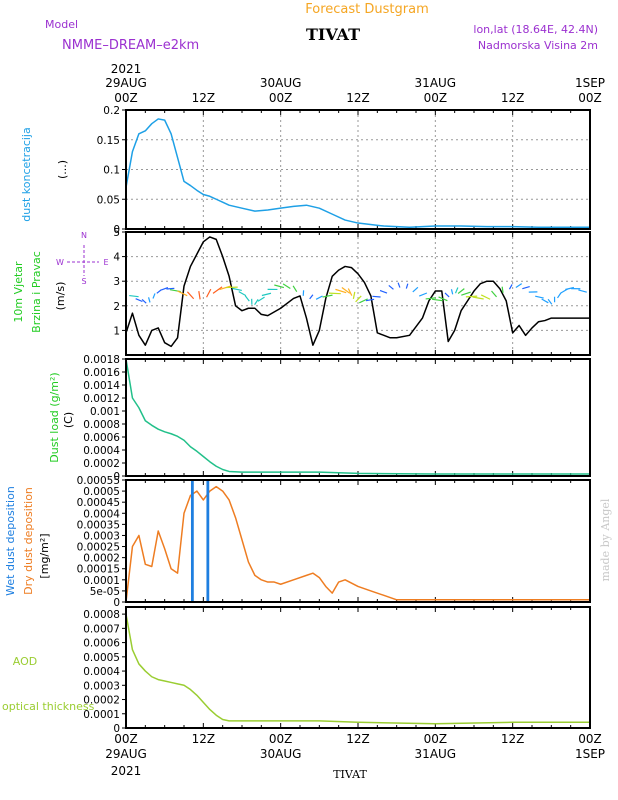 This screenshot has width=618, height=800. What do you see at coordinates (44, 555) in the screenshot?
I see `y-axis-unit: [mg/m²]` at bounding box center [44, 555].